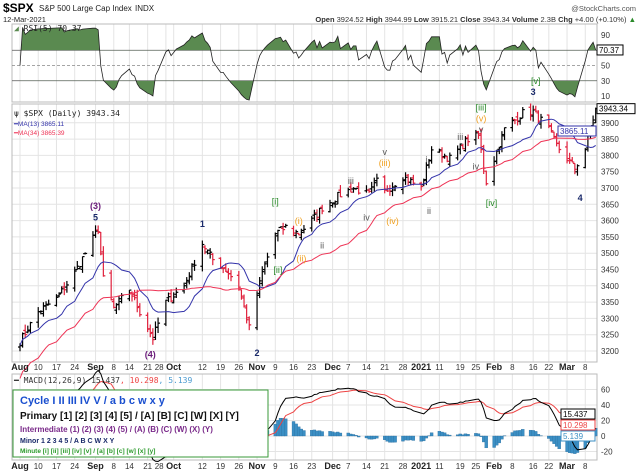 The image size is (639, 476). What do you see at coordinates (605, 35) in the screenshot?
I see `rsi-tick-label: 90` at bounding box center [605, 35].